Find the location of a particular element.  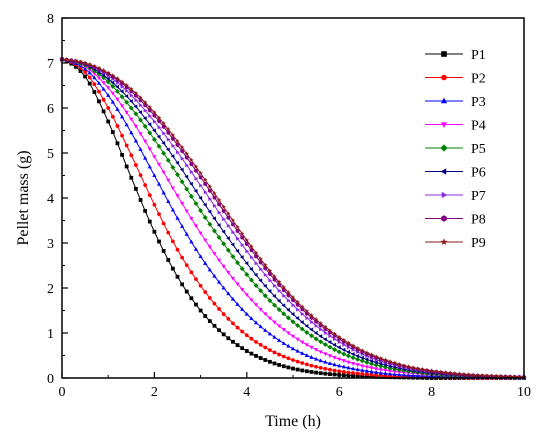

legend: P1 P2 P3 P4 P5 P6 P7 P8 P9 is located at coordinates (455, 149).